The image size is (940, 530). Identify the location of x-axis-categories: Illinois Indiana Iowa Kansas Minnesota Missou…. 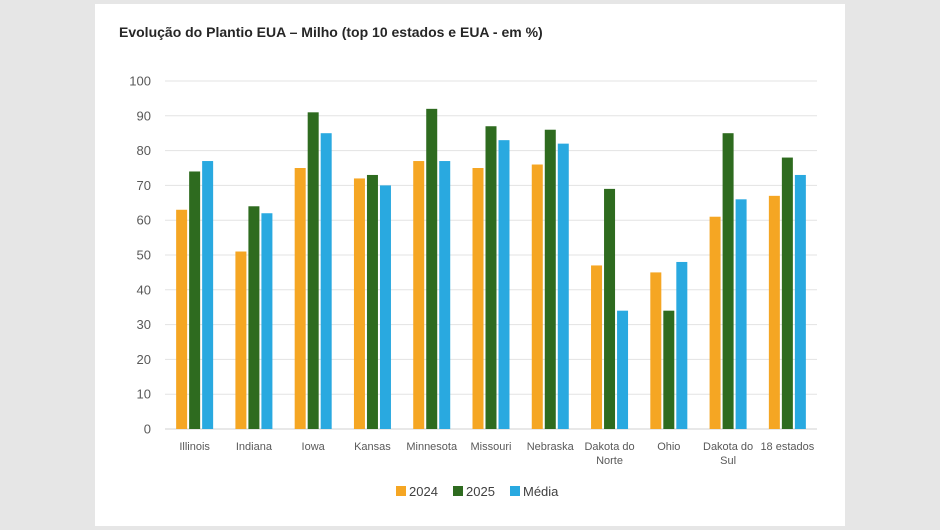
(496, 454).